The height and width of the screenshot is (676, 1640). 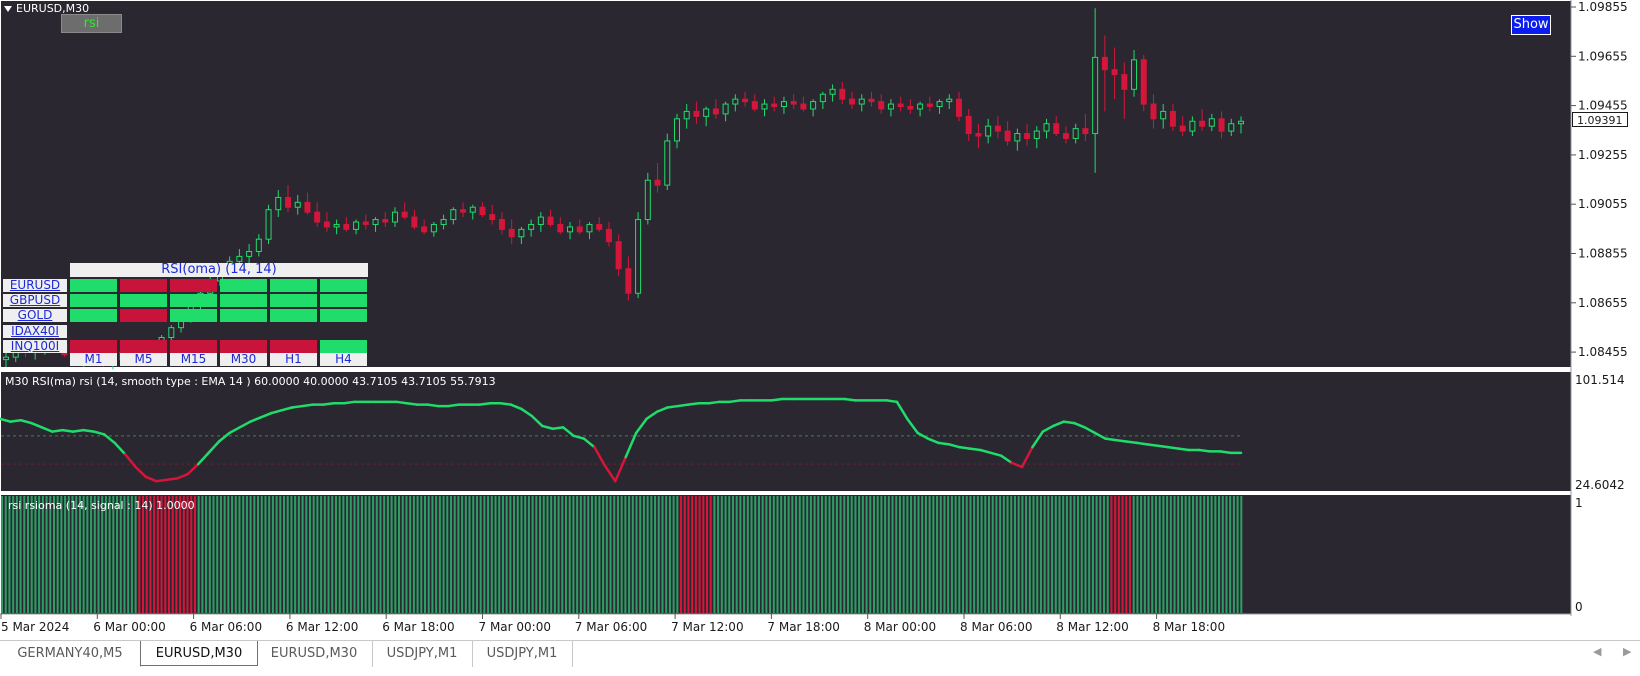 What do you see at coordinates (35, 331) in the screenshot?
I see `matrix-symbol-idax40i: IDAX40I` at bounding box center [35, 331].